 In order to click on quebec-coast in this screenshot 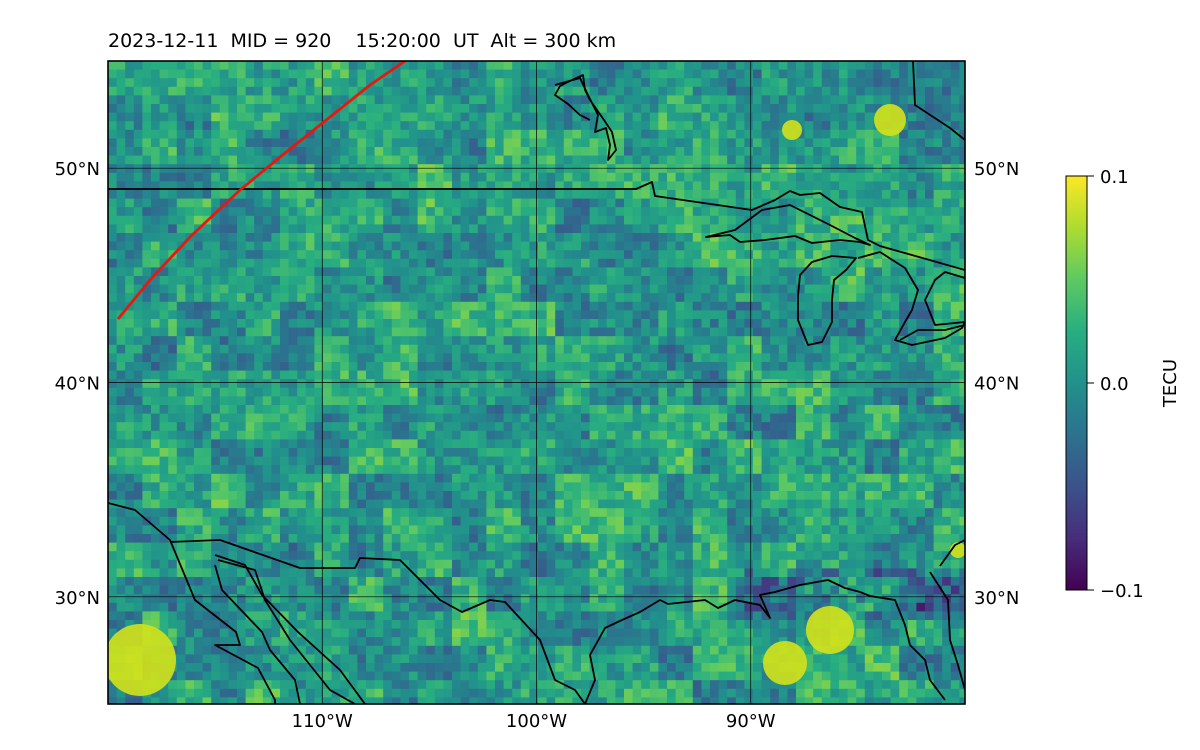, I will do `click(938, 101)`.